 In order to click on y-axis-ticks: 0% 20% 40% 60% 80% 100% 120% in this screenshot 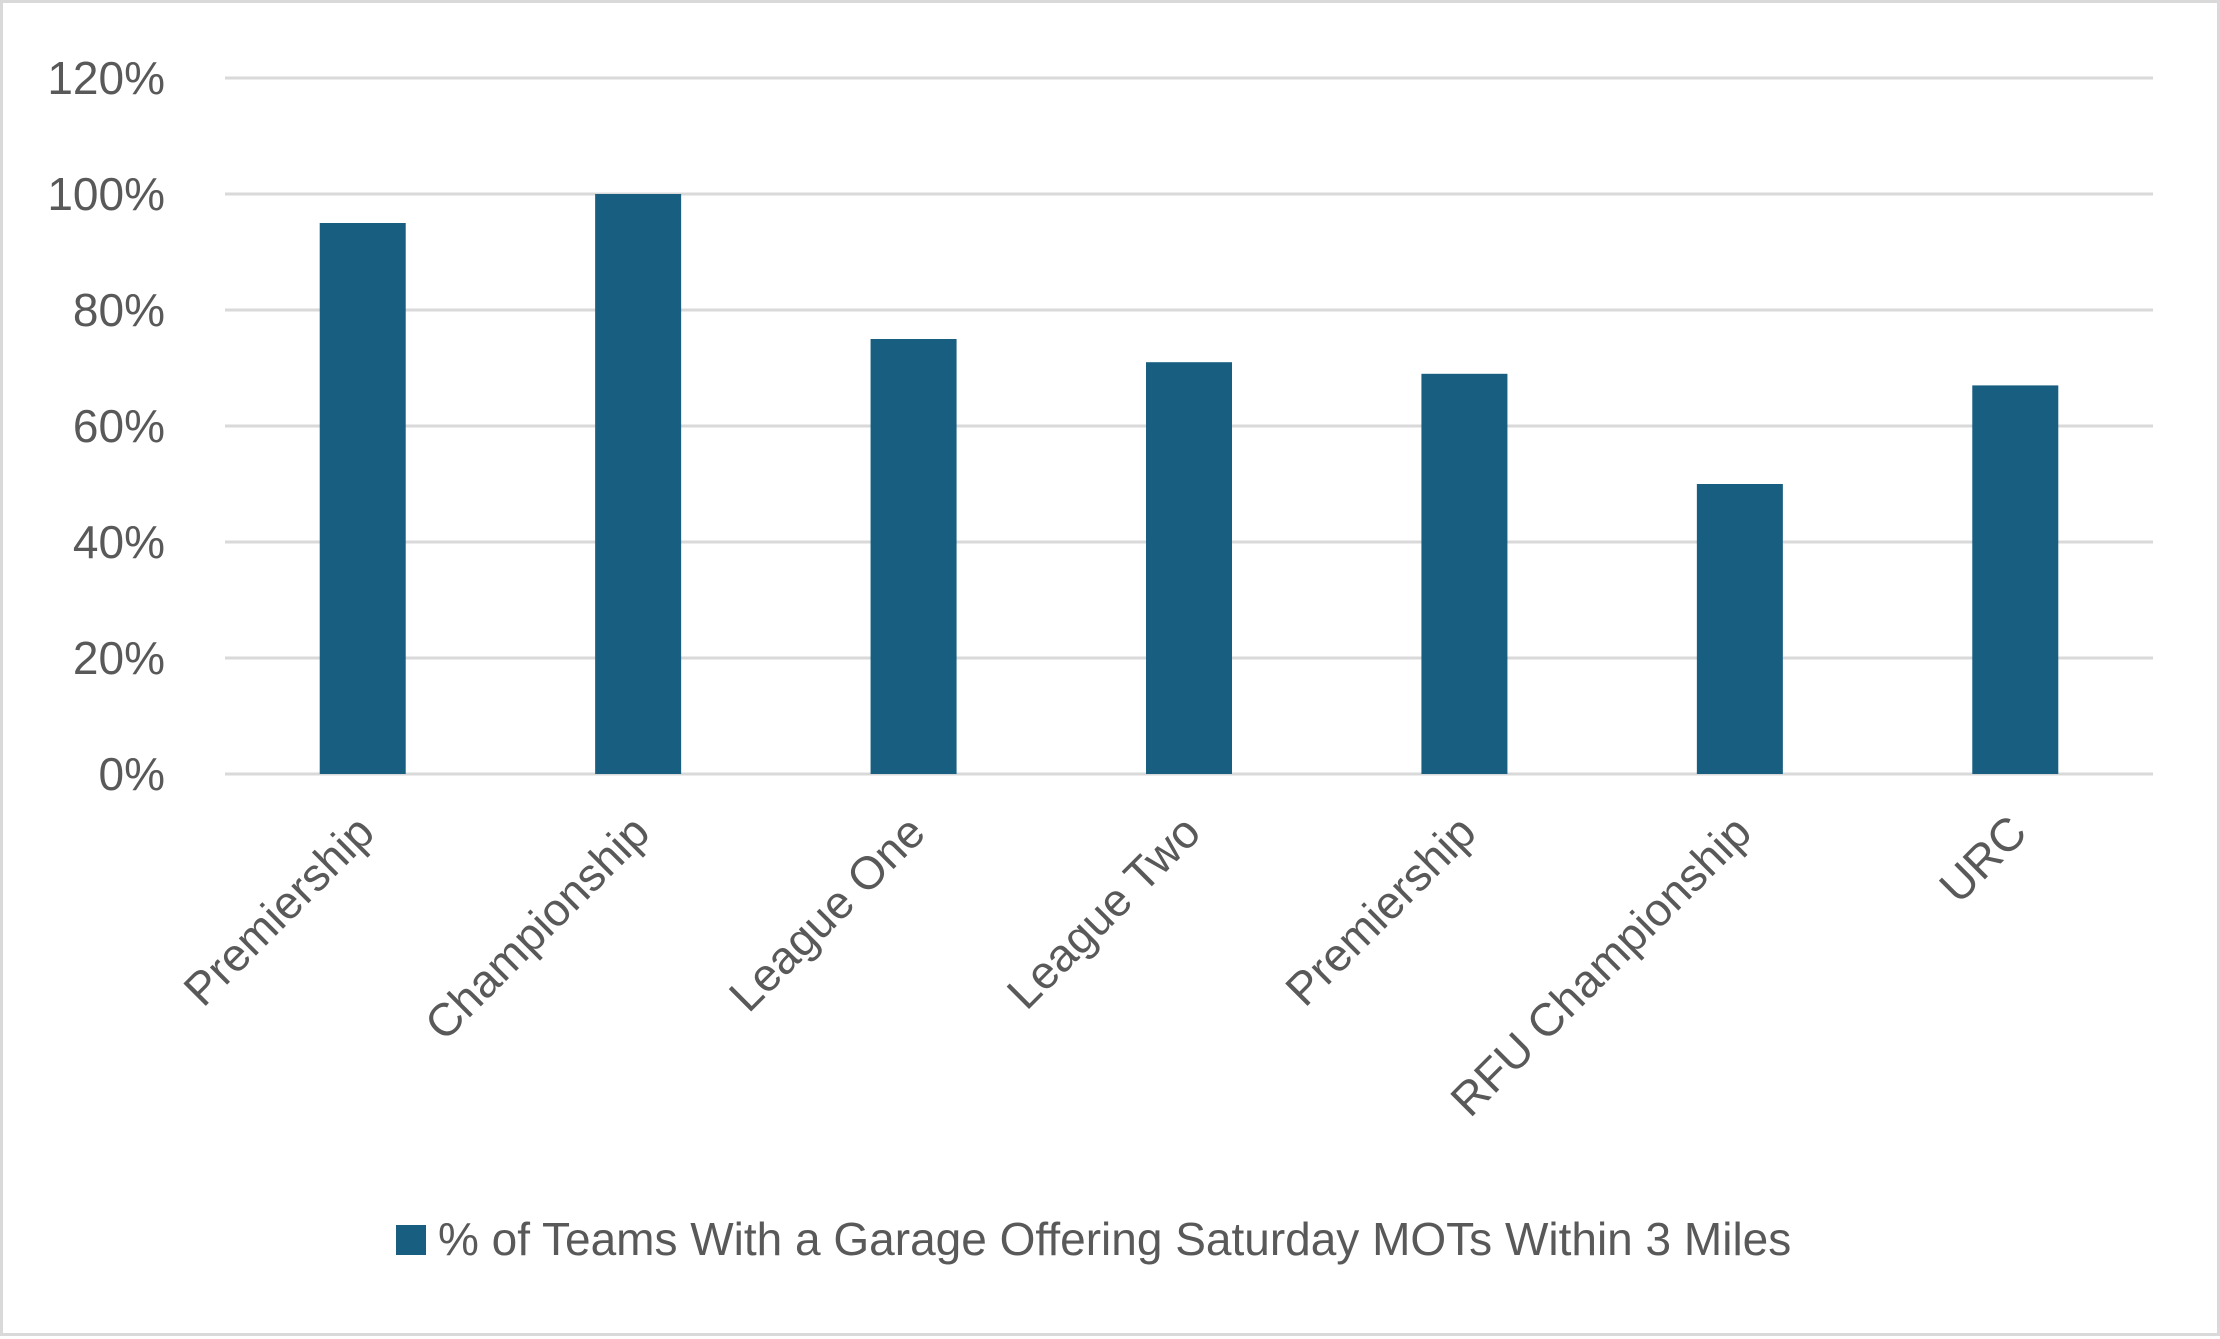, I will do `click(106, 426)`.